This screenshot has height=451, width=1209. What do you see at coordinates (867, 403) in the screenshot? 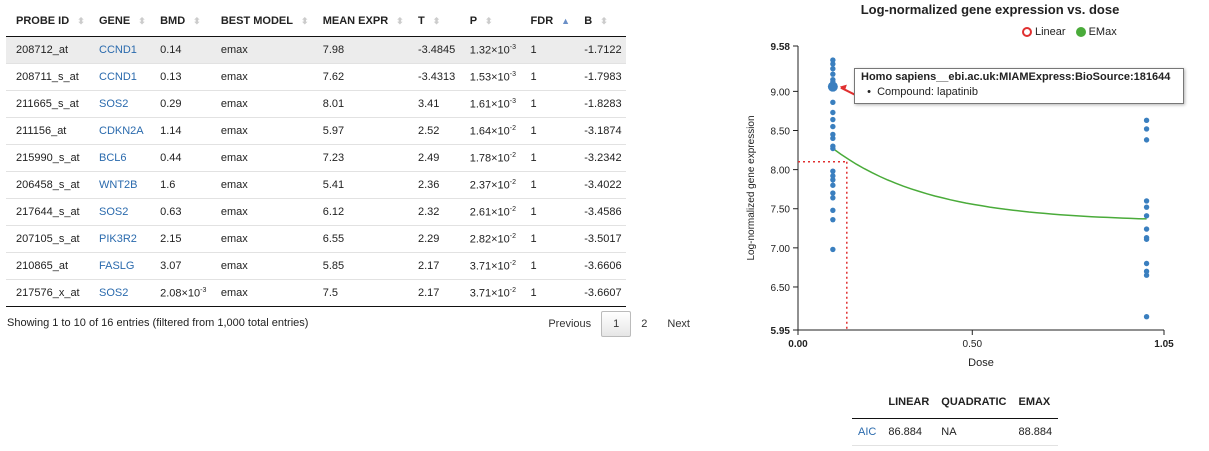
I see `aic-header-blank` at bounding box center [867, 403].